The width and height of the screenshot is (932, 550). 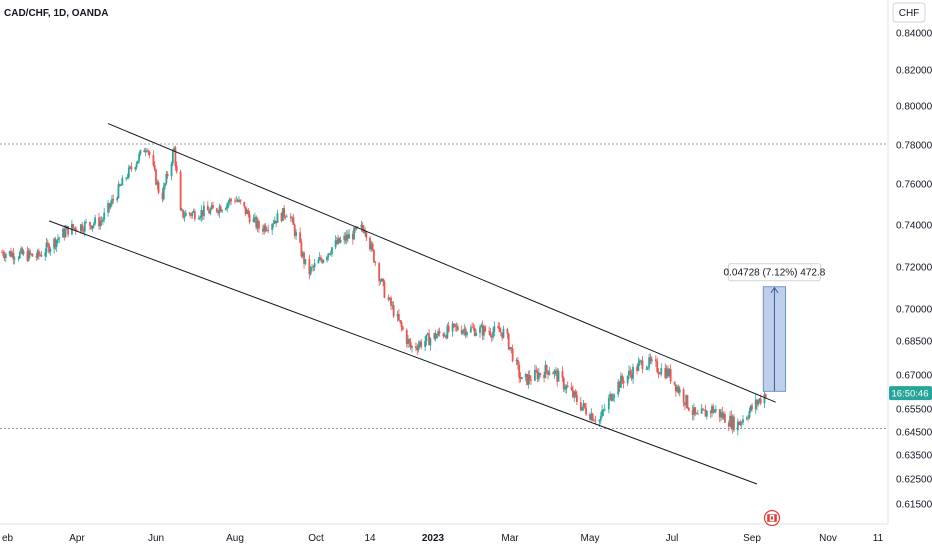 What do you see at coordinates (914, 226) in the screenshot?
I see `price-tick-label: 0.74000` at bounding box center [914, 226].